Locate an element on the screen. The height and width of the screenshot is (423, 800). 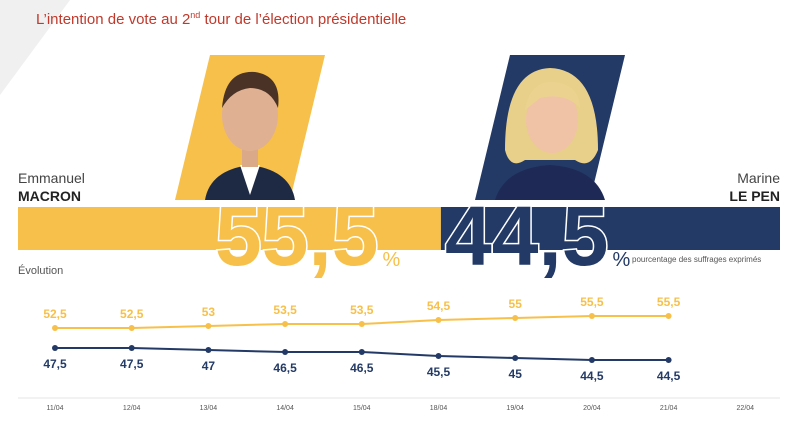
value-label: 45 is located at coordinates (516, 374).